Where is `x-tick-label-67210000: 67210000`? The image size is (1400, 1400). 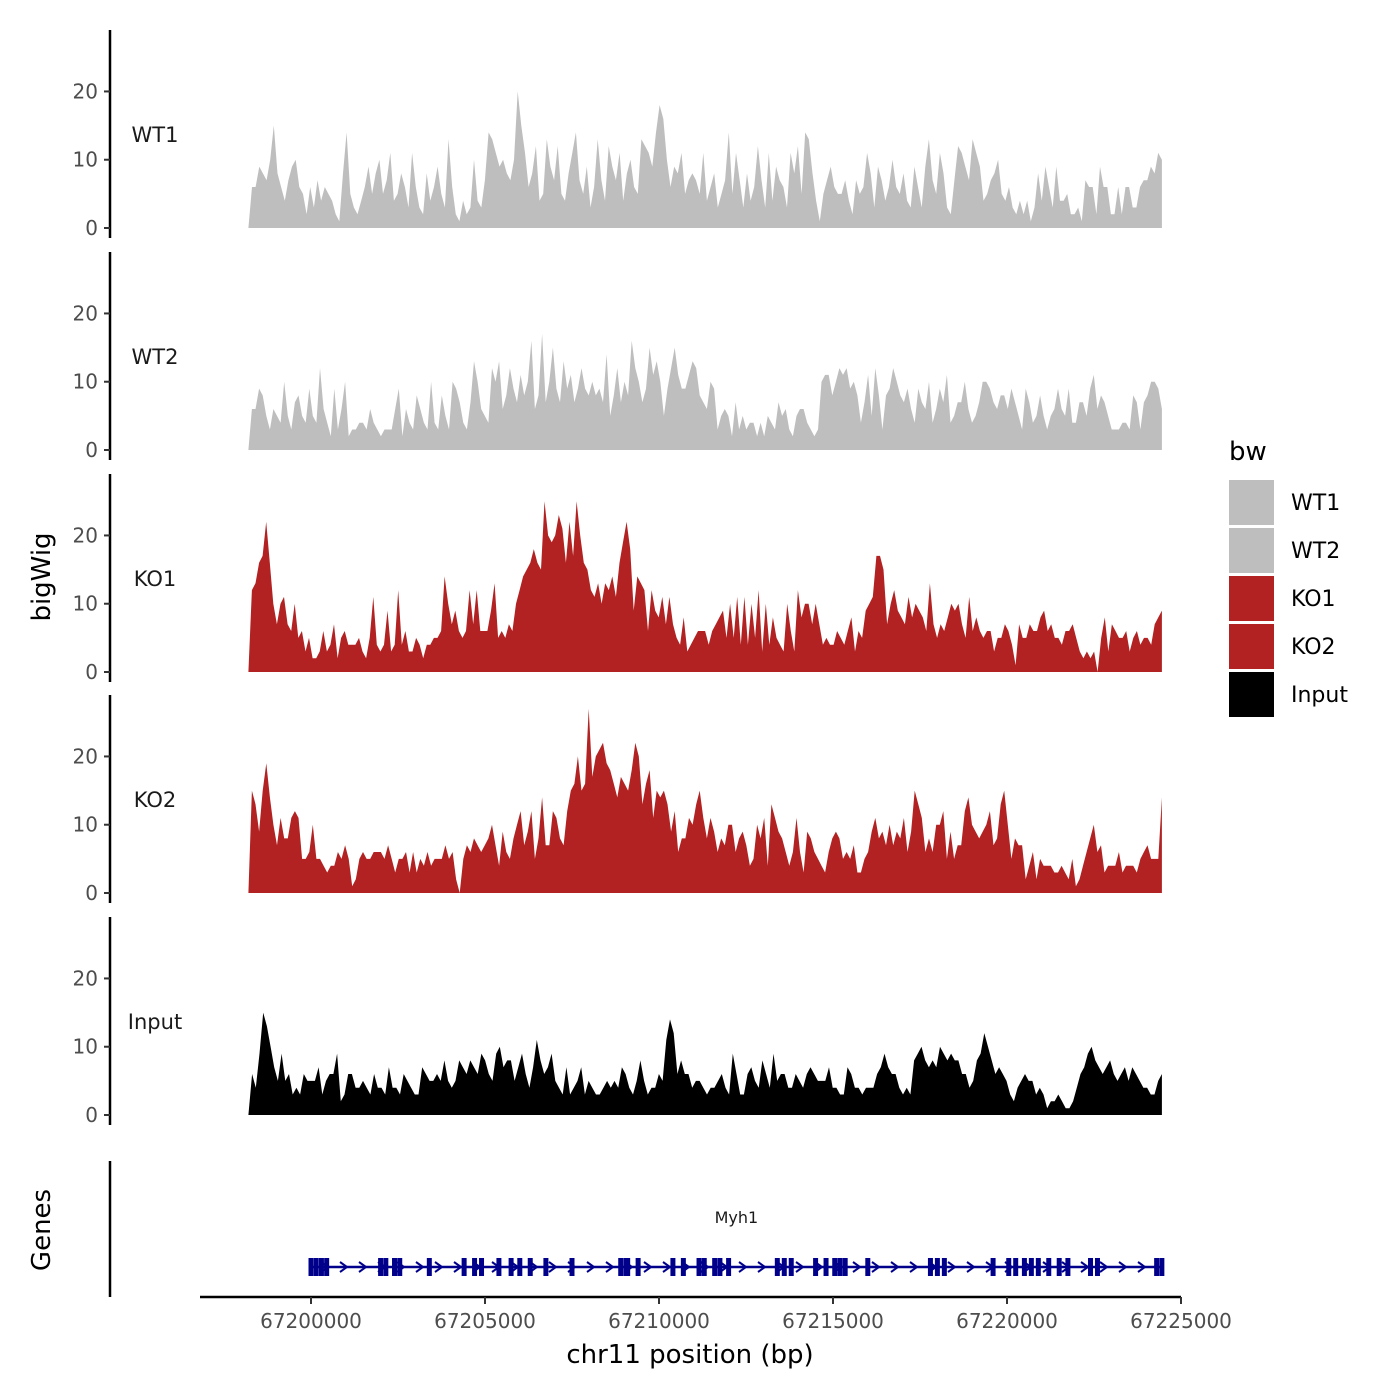 x-tick-label-67210000: 67210000 is located at coordinates (659, 1321).